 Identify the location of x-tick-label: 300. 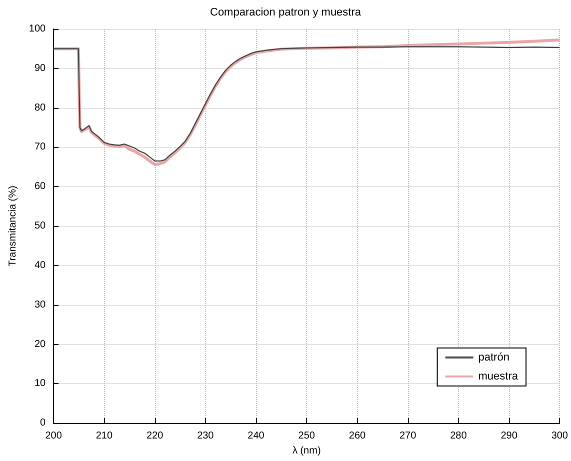
(559, 436).